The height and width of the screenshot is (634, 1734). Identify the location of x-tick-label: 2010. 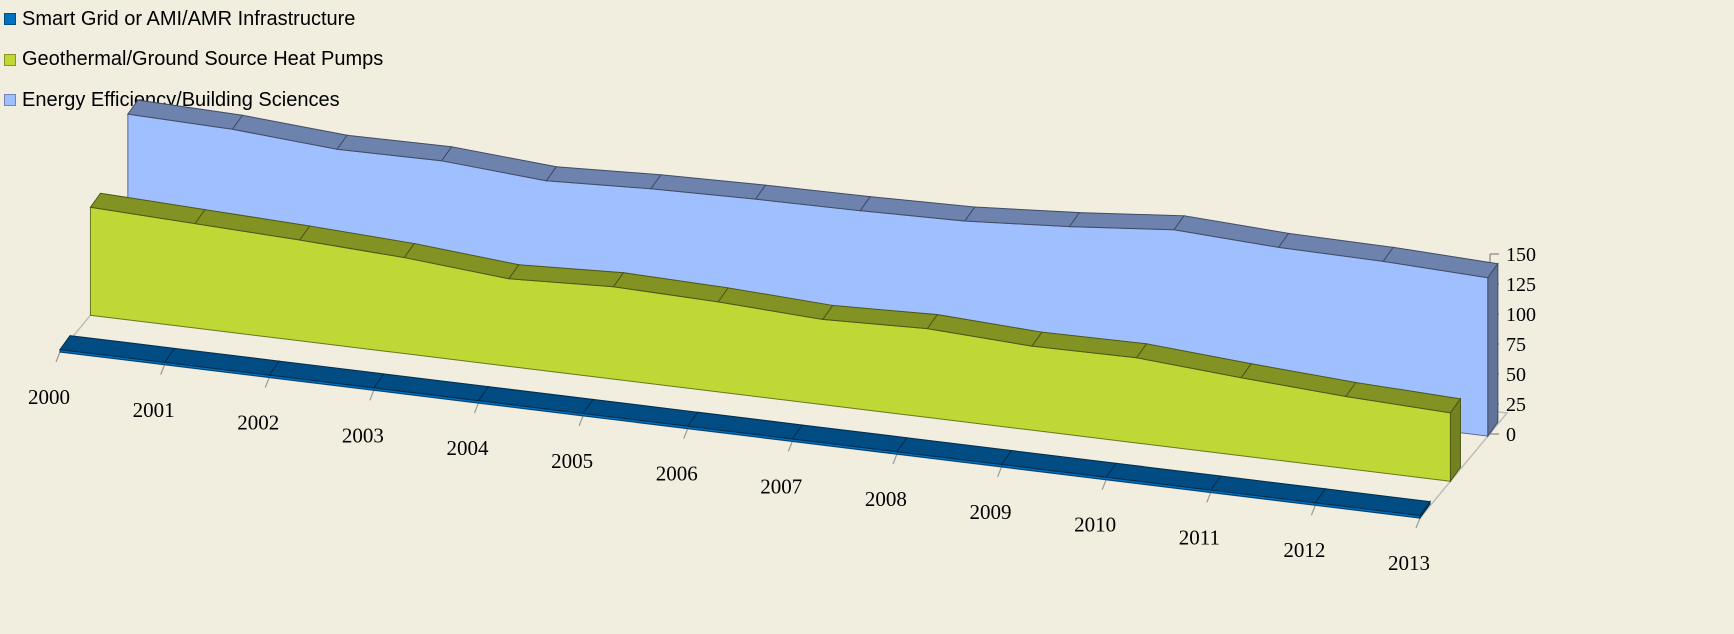
(1095, 525).